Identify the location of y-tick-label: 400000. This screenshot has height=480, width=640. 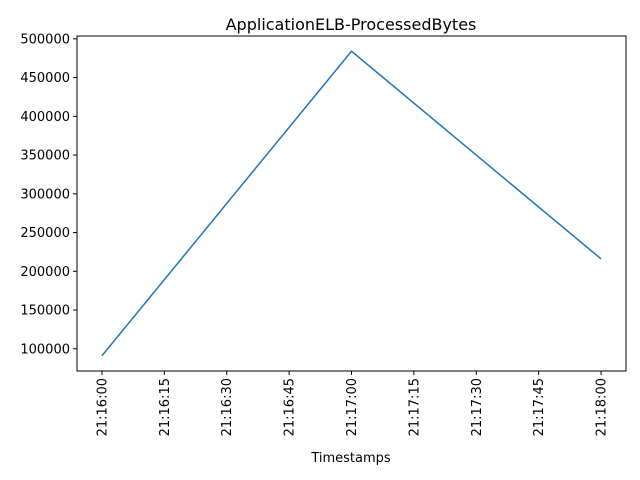
(45, 117).